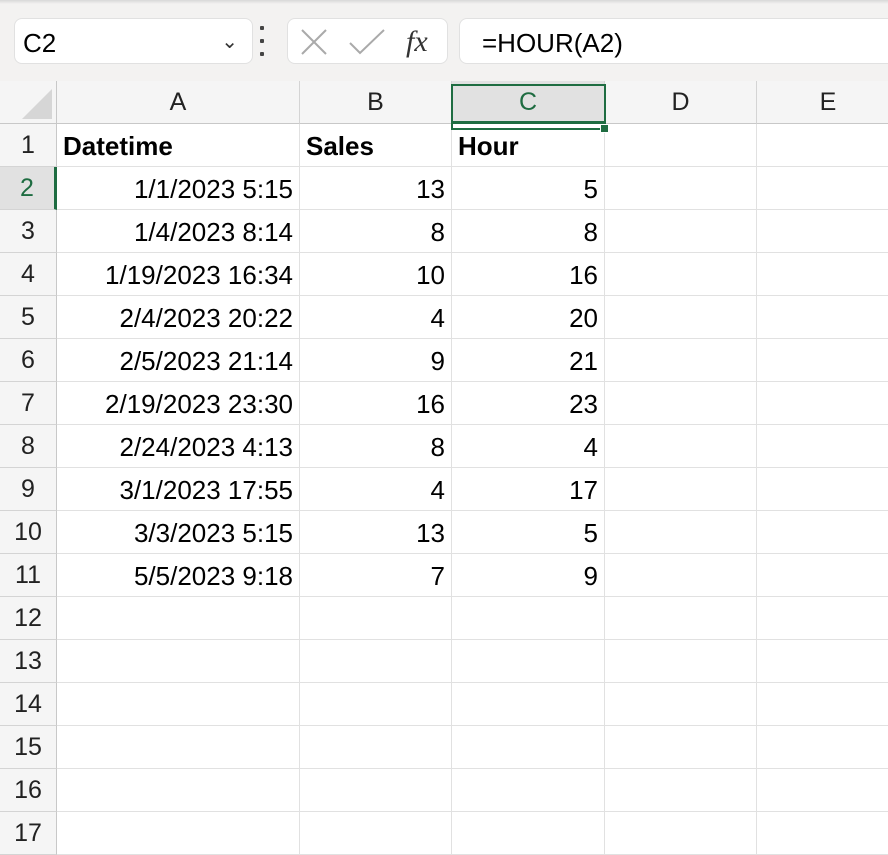  Describe the element at coordinates (28, 661) in the screenshot. I see `row-header-13: 13` at that location.